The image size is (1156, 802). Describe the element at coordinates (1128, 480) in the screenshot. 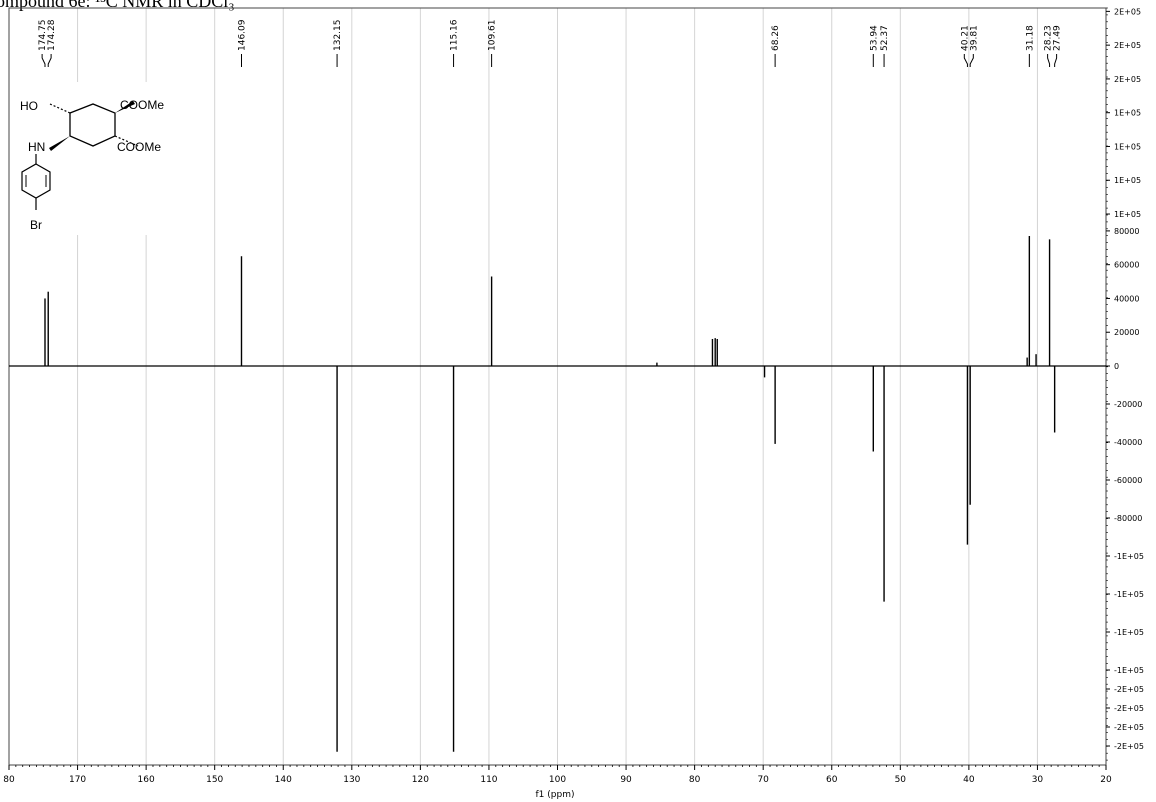

I see `y-tick-label: -60000` at that location.